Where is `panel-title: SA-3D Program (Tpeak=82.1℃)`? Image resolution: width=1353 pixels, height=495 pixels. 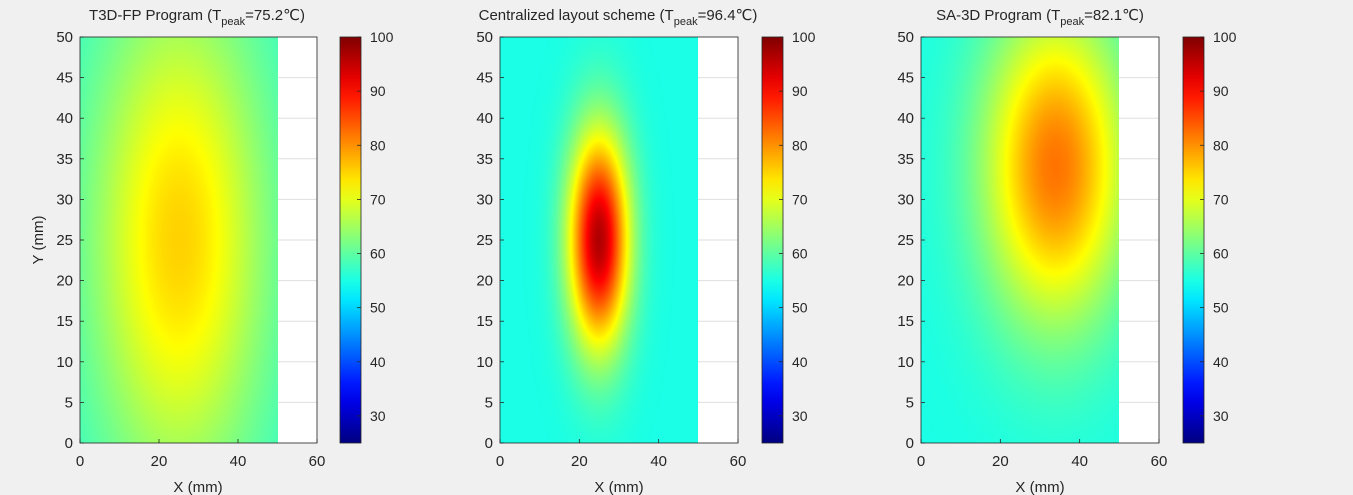
panel-title: SA-3D Program (Tpeak=82.1℃) is located at coordinates (1040, 17).